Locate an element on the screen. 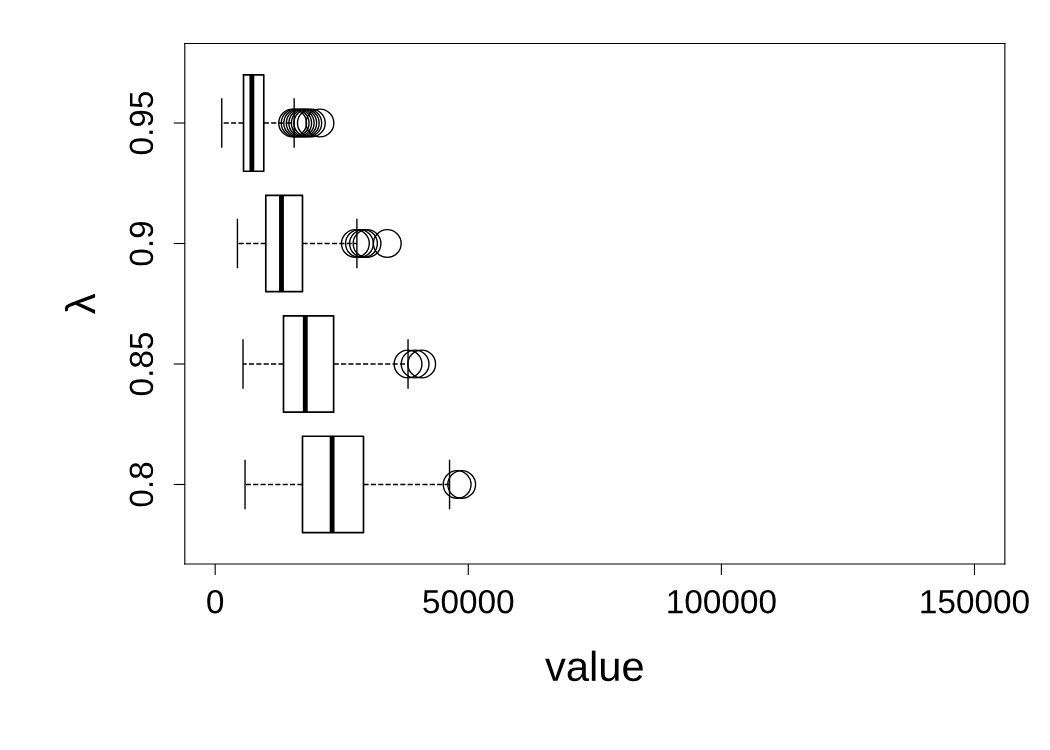 Image resolution: width=1050 pixels, height=750 pixels. y-tick-label: 0.85 is located at coordinates (141, 364).